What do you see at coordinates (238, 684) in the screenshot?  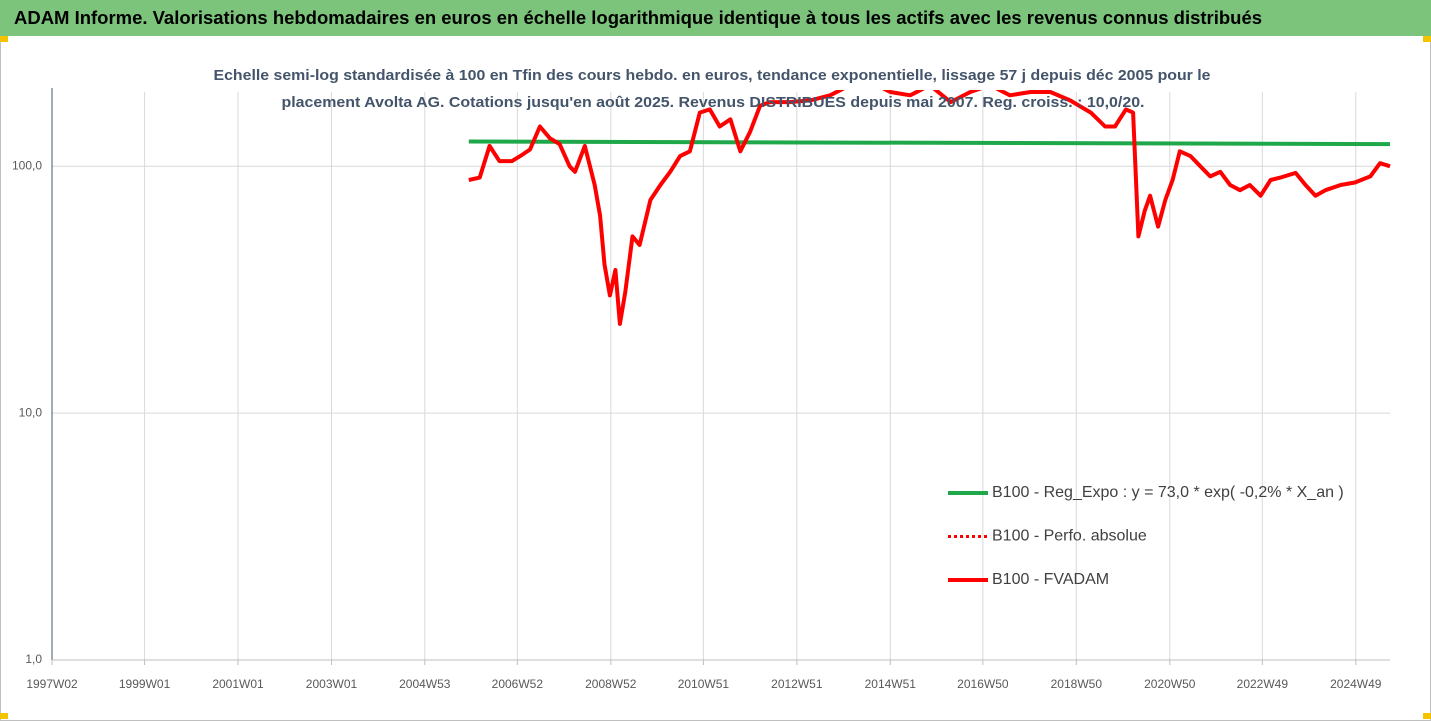 I see `x-tick-label: 2001W01` at bounding box center [238, 684].